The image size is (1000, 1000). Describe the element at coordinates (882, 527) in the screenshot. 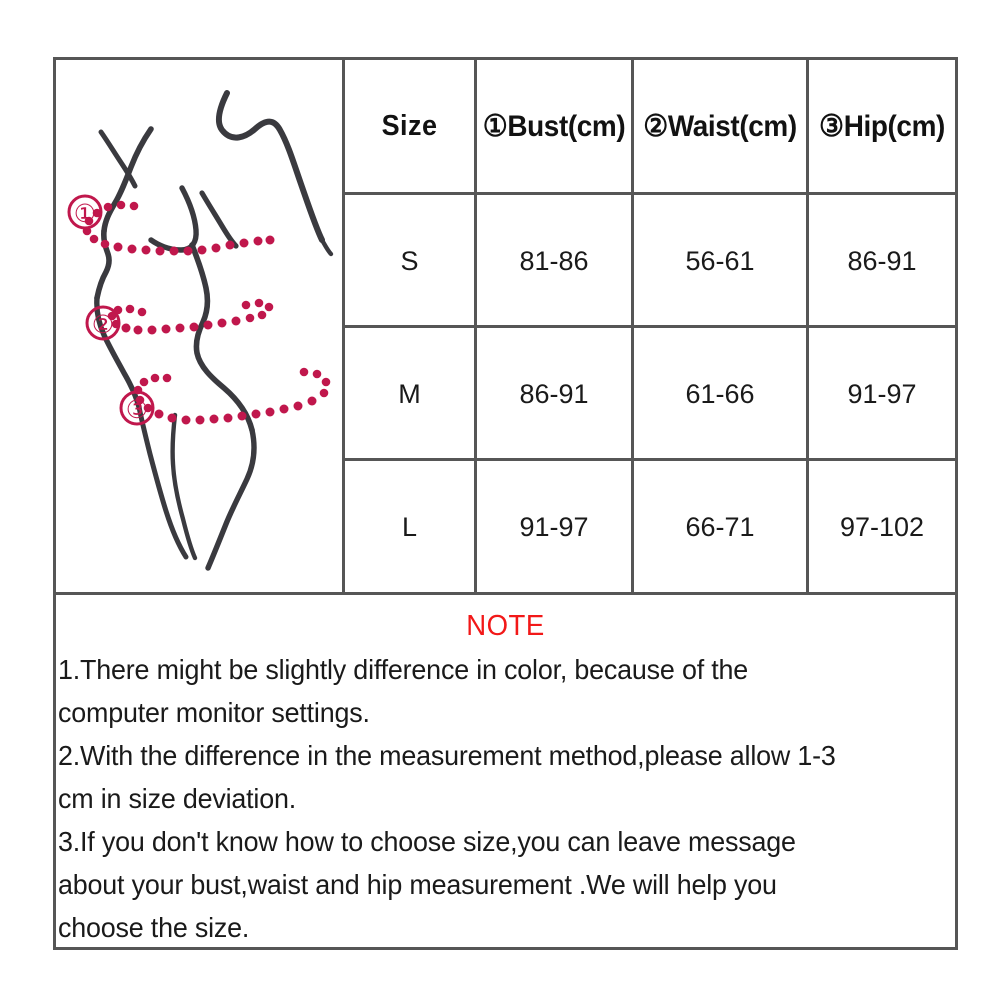

I see `table-row: 97-102` at that location.